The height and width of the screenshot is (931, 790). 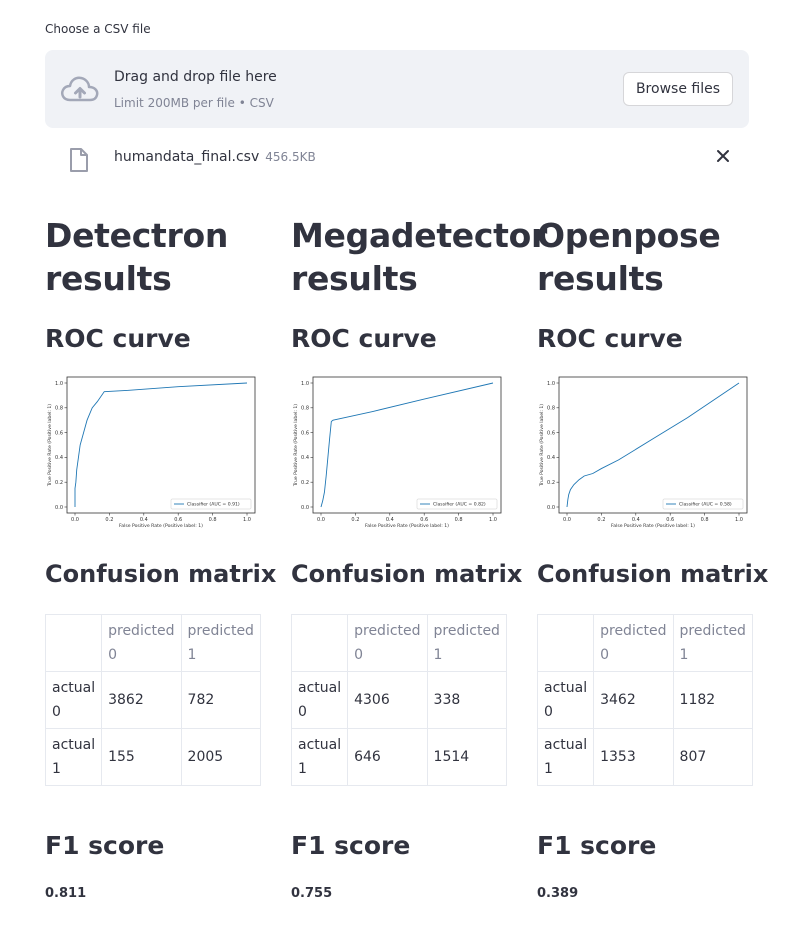 What do you see at coordinates (141, 700) in the screenshot?
I see `matrix-cell: 3862` at bounding box center [141, 700].